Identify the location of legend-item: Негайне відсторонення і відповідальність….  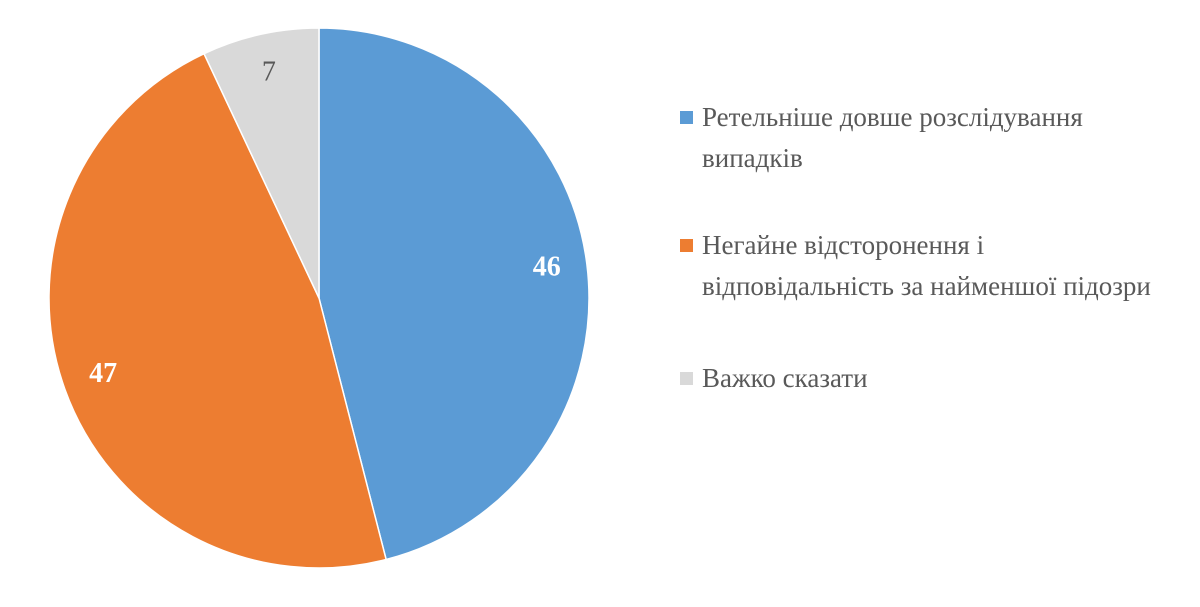
(920, 266).